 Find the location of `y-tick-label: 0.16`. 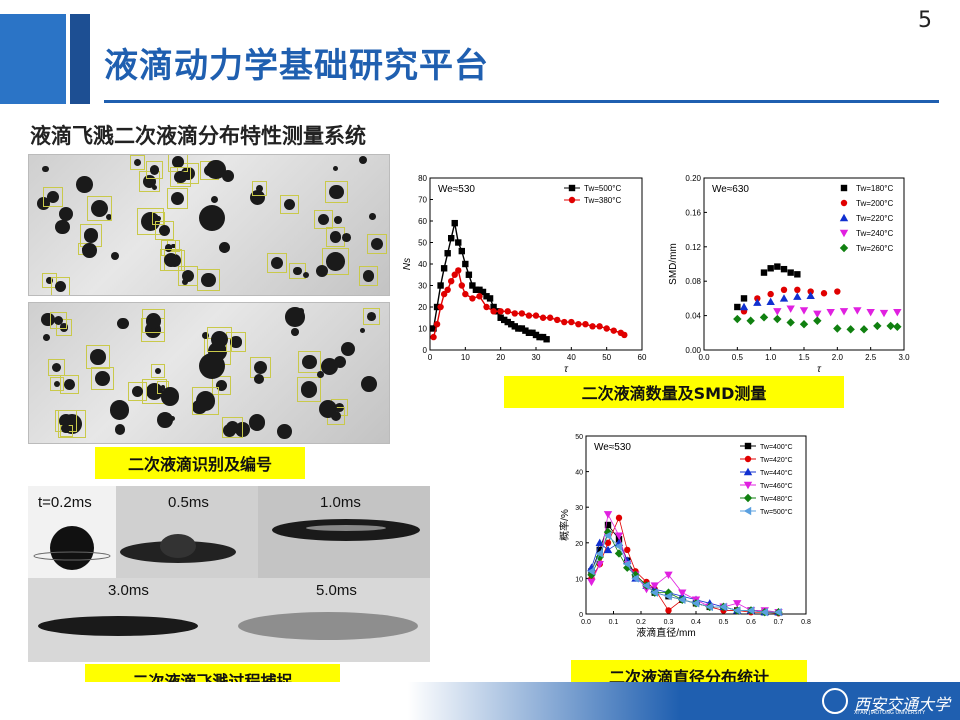

y-tick-label: 0.16 is located at coordinates (693, 212).